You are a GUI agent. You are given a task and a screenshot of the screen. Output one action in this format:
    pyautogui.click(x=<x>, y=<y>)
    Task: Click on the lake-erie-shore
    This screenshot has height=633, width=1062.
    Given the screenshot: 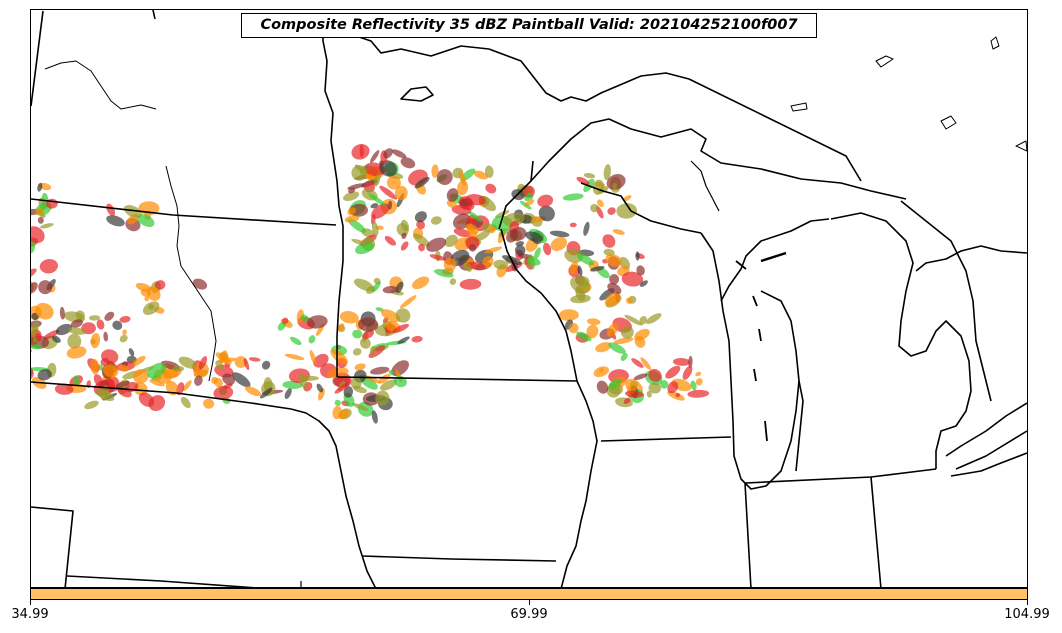 What is the action you would take?
    pyautogui.click(x=988, y=464)
    